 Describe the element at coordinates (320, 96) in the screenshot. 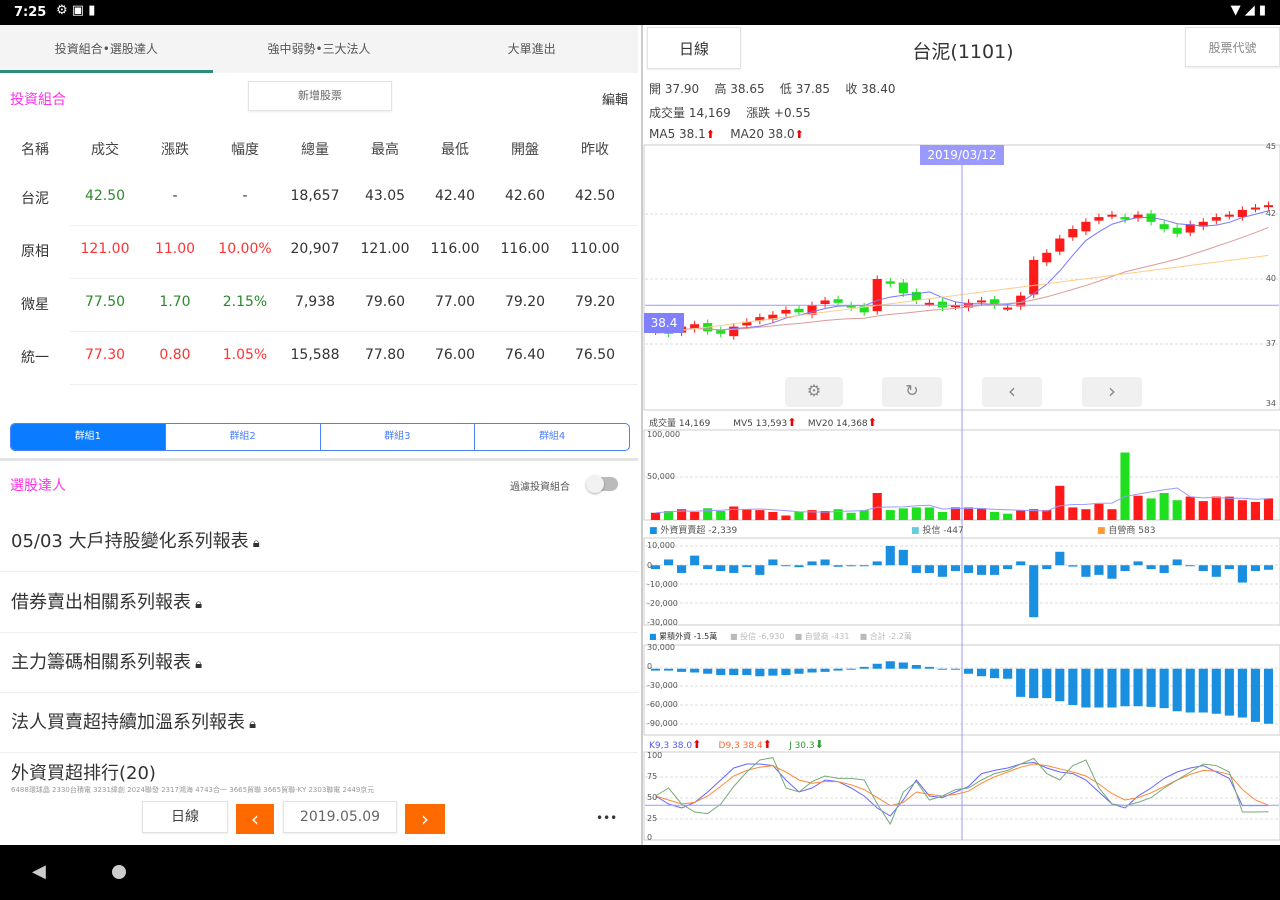

I see `add-stock-button: 新增股票` at that location.